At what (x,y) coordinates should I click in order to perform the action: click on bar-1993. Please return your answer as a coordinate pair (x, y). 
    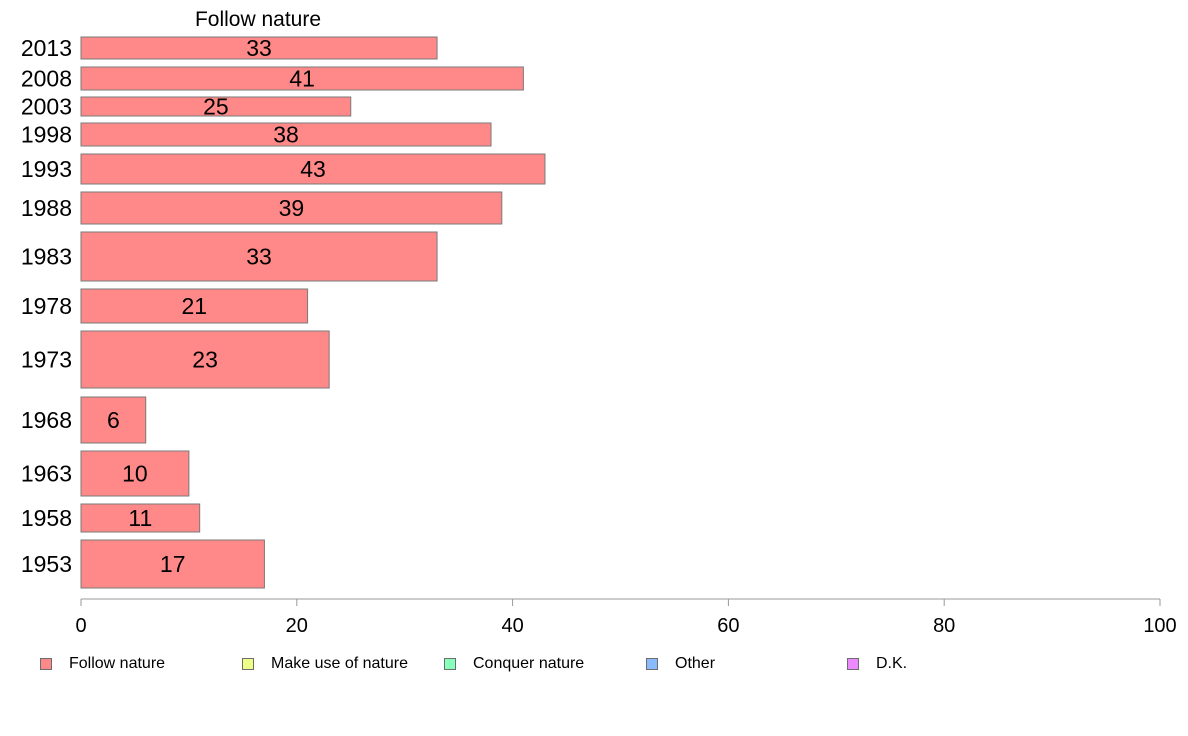
    Looking at the image, I should click on (313, 169).